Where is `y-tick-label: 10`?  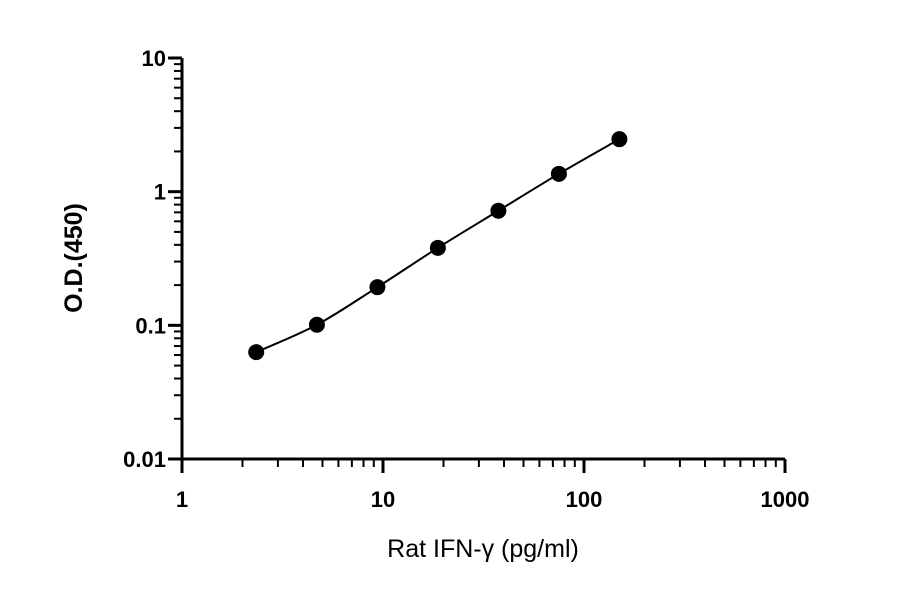 y-tick-label: 10 is located at coordinates (154, 58).